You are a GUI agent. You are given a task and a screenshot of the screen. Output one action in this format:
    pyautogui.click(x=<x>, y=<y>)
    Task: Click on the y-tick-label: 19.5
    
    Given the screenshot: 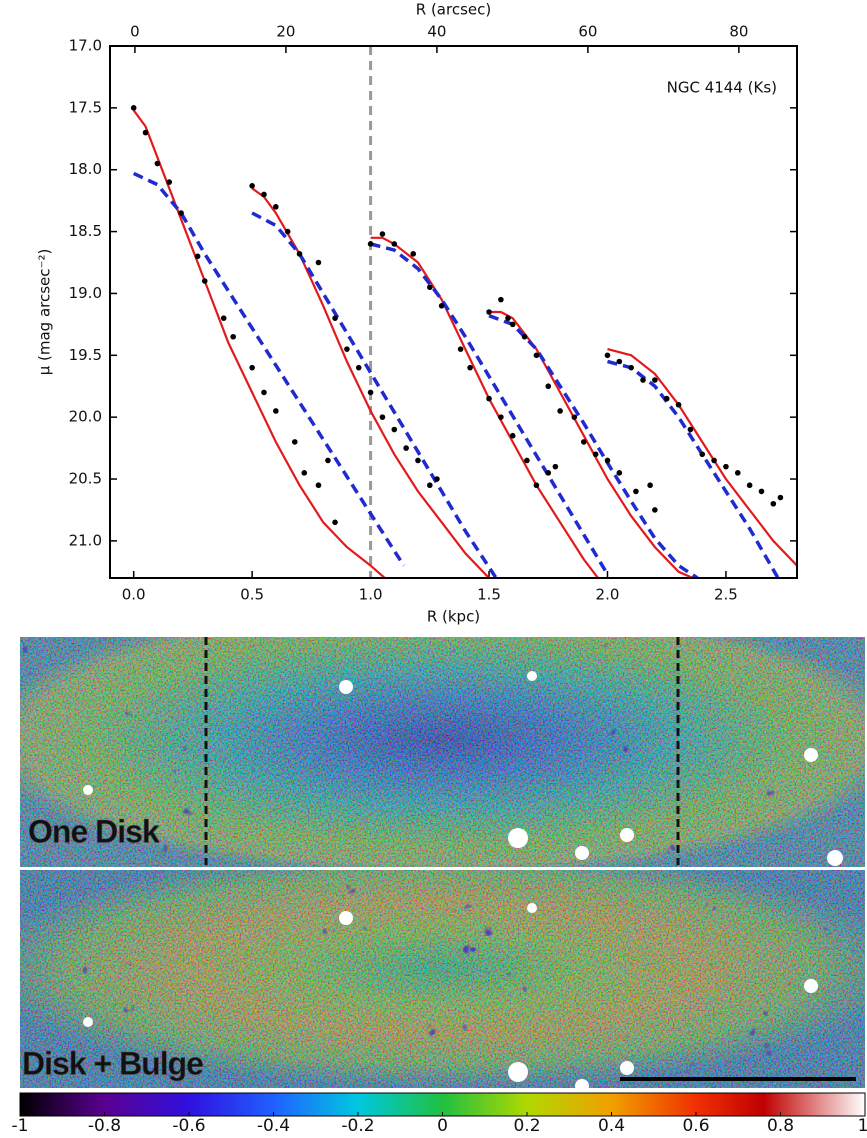 What is the action you would take?
    pyautogui.click(x=85, y=355)
    